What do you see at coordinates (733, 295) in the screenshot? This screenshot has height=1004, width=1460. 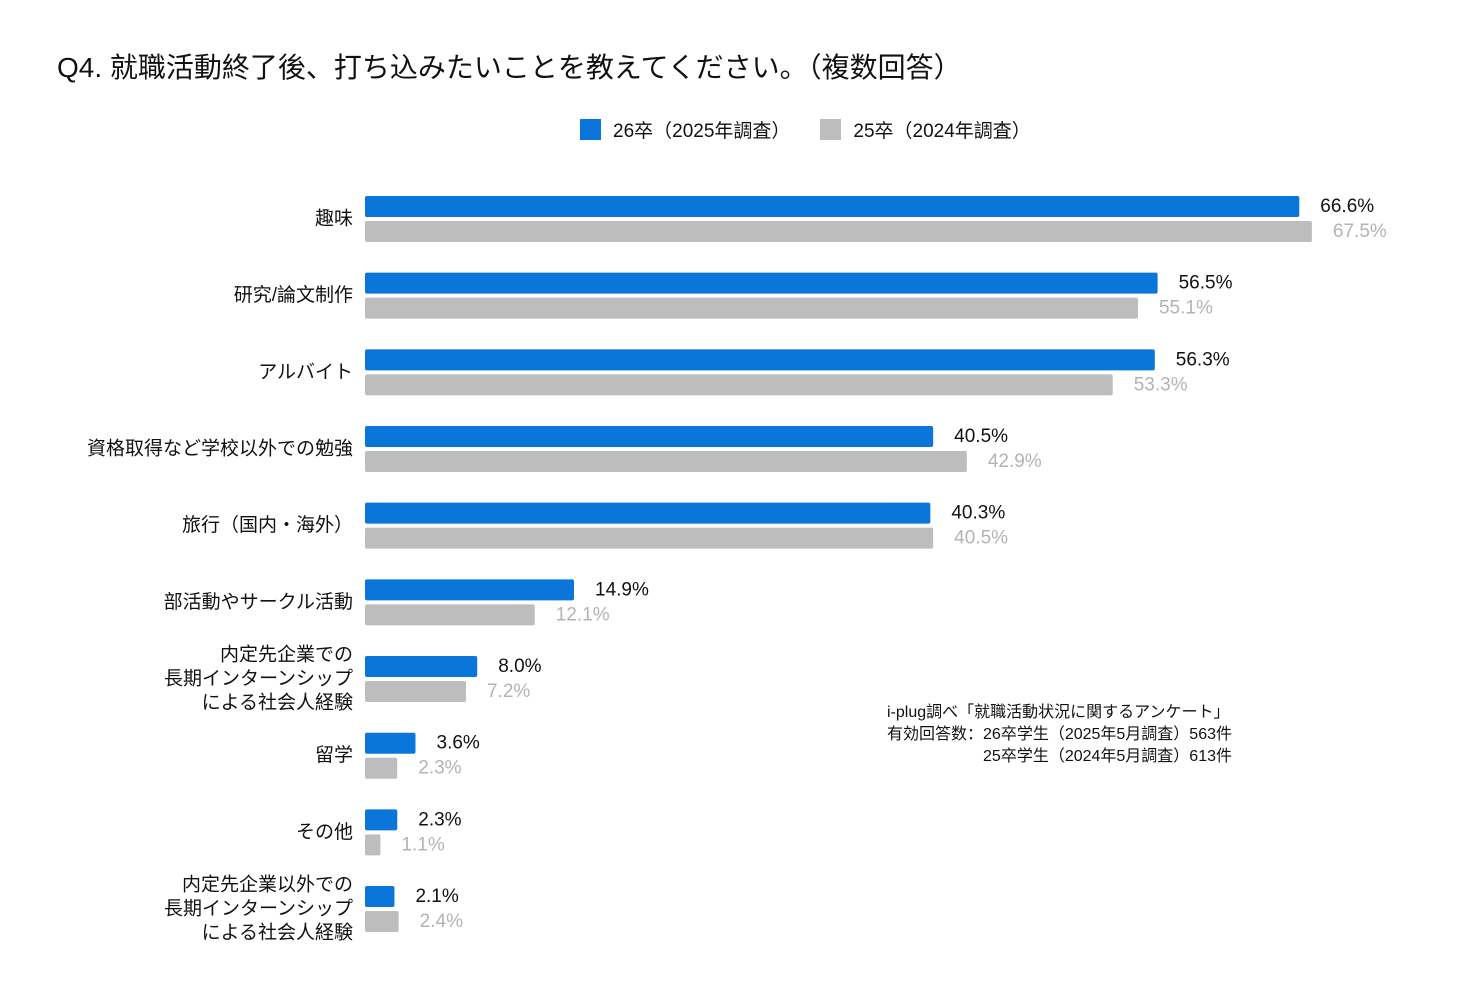 I see `category-row: 研究/論文制作 56.5% 55.1%` at bounding box center [733, 295].